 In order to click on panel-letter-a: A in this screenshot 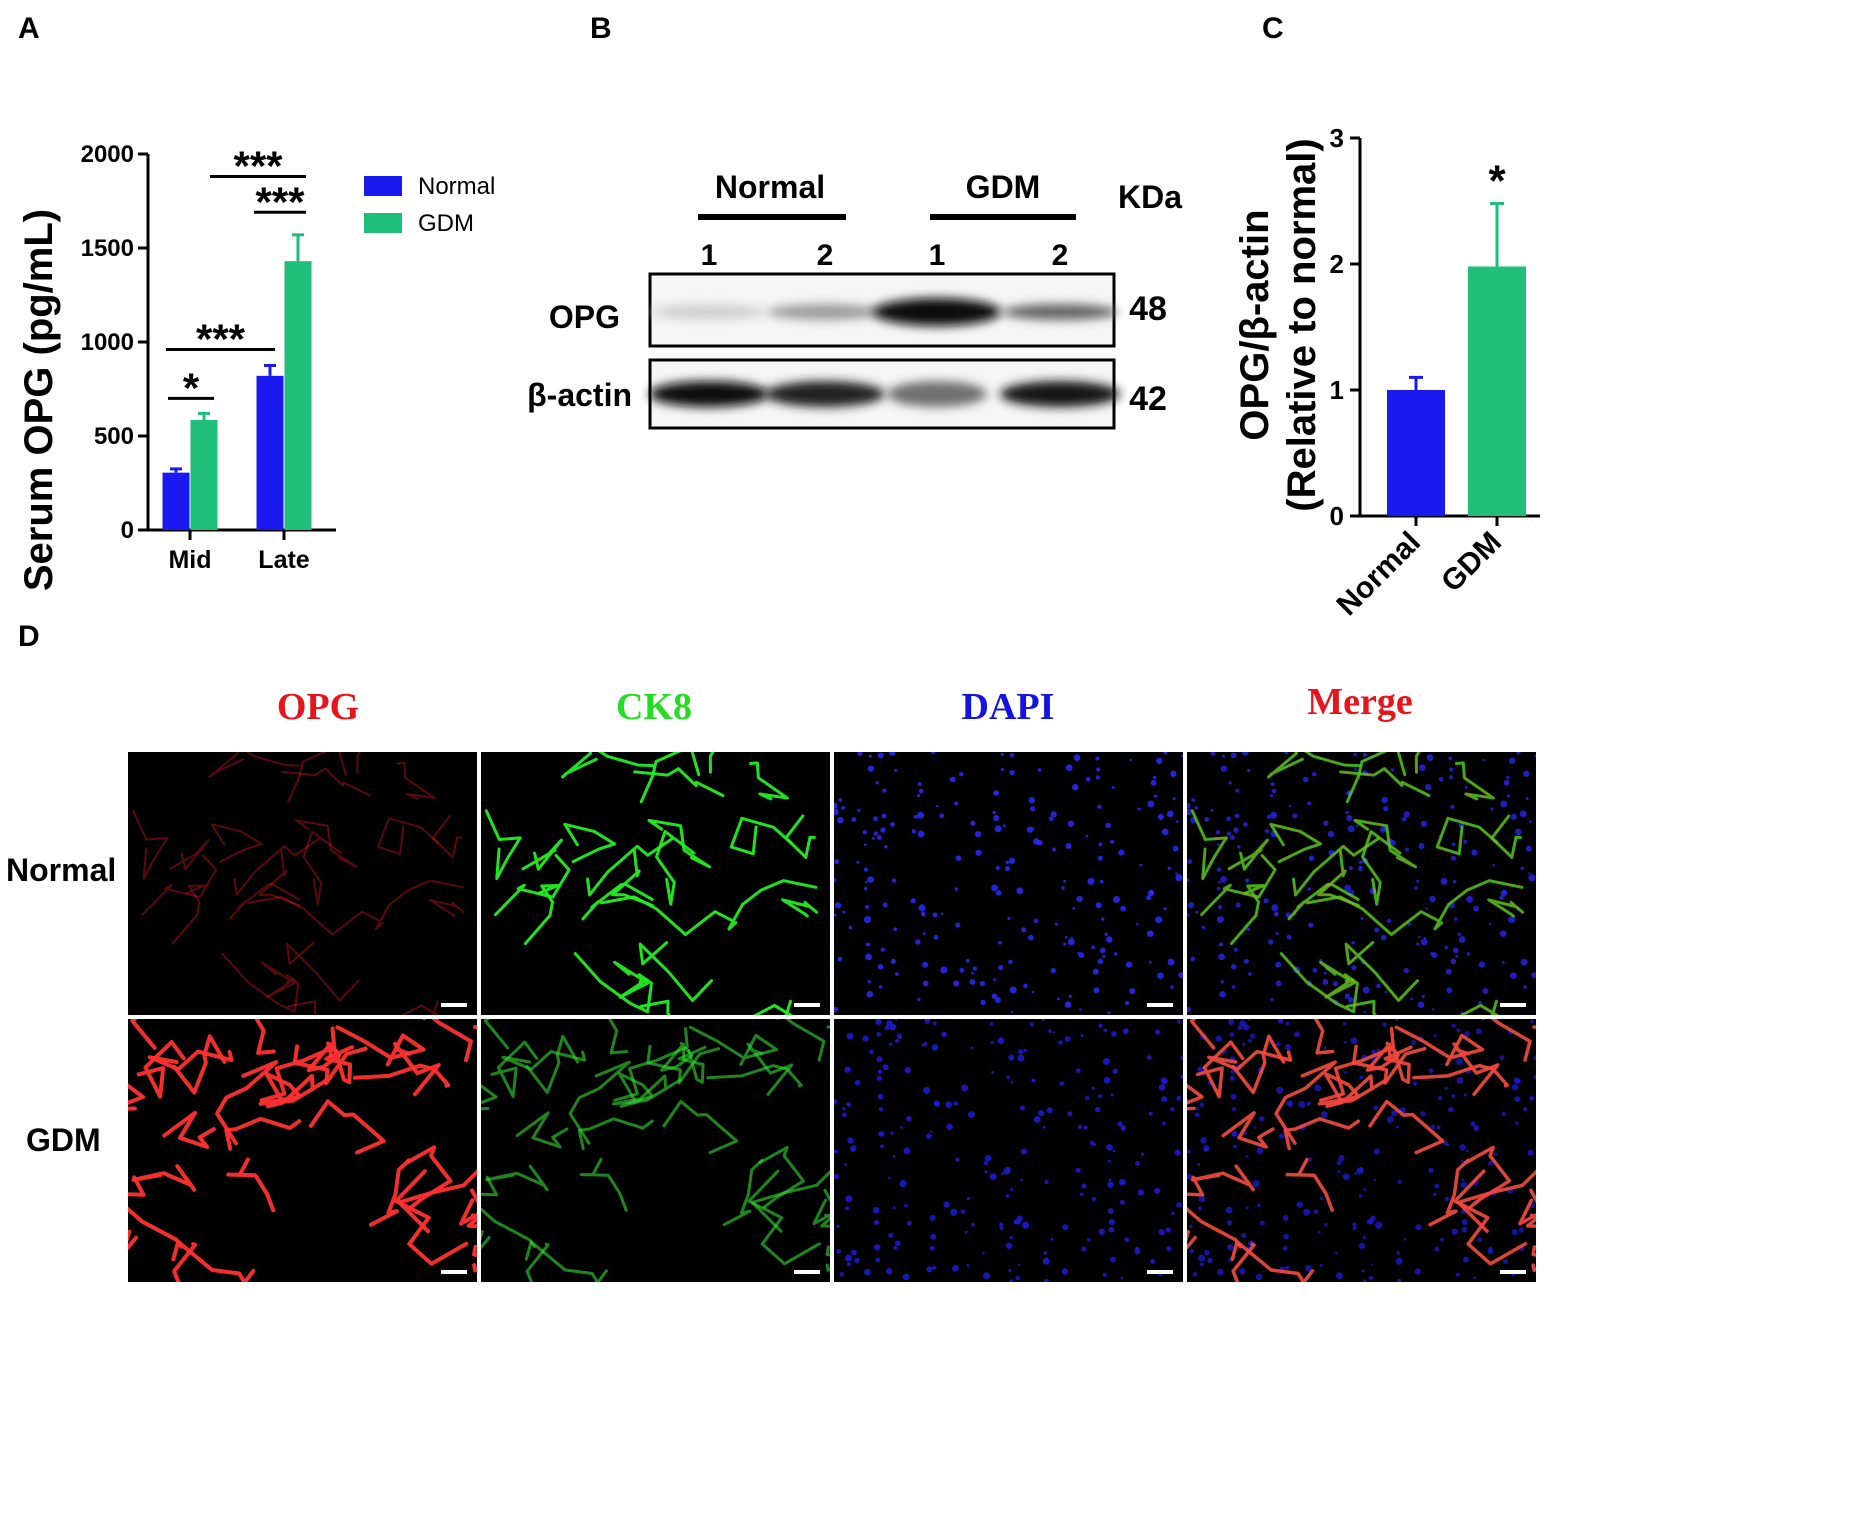, I will do `click(29, 28)`.